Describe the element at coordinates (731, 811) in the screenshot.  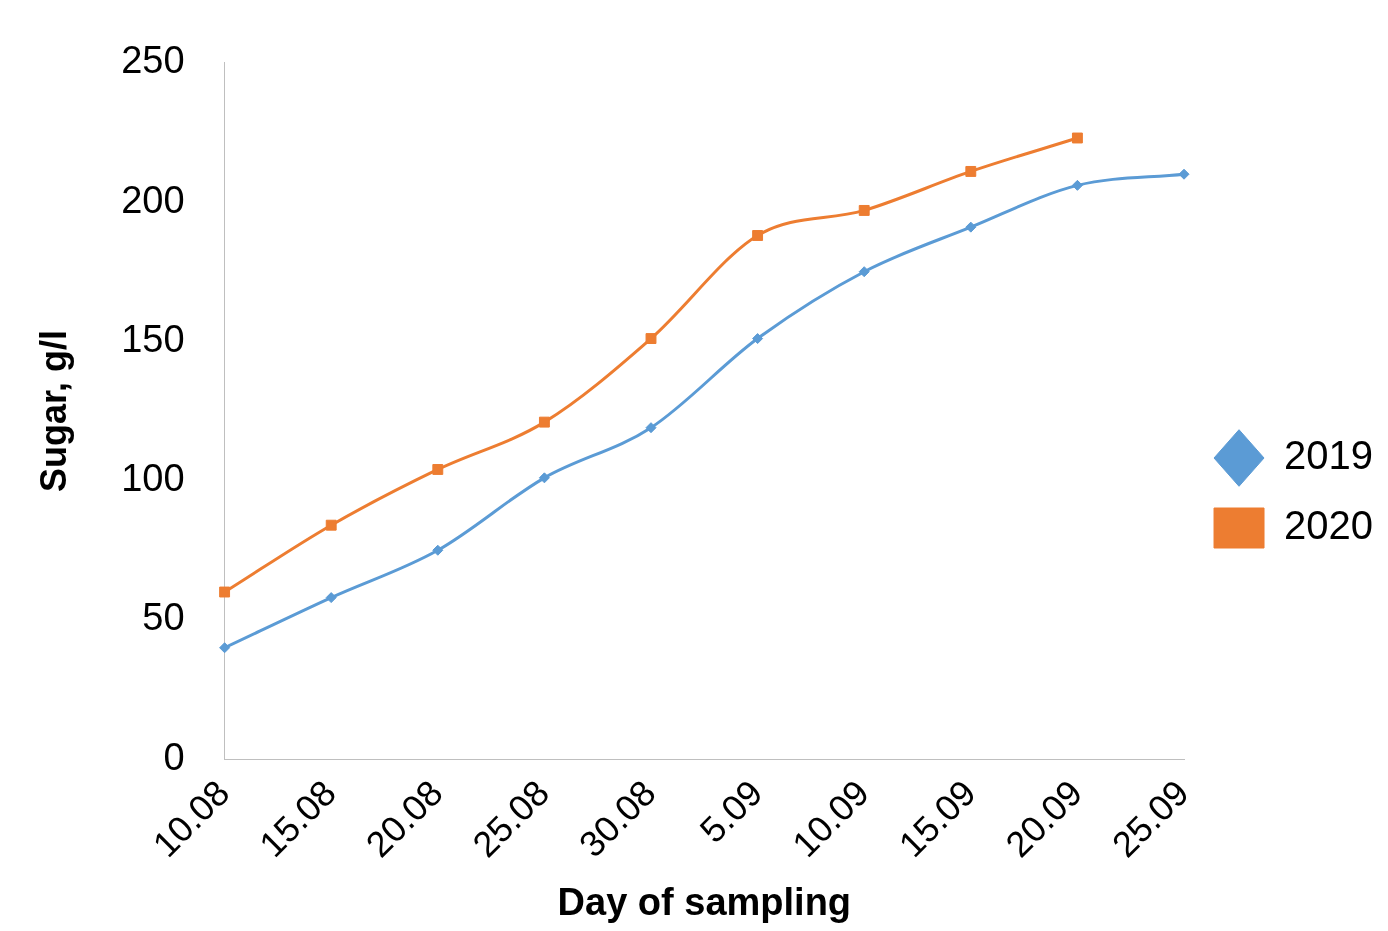
I see `x-tick-label: 5.09` at that location.